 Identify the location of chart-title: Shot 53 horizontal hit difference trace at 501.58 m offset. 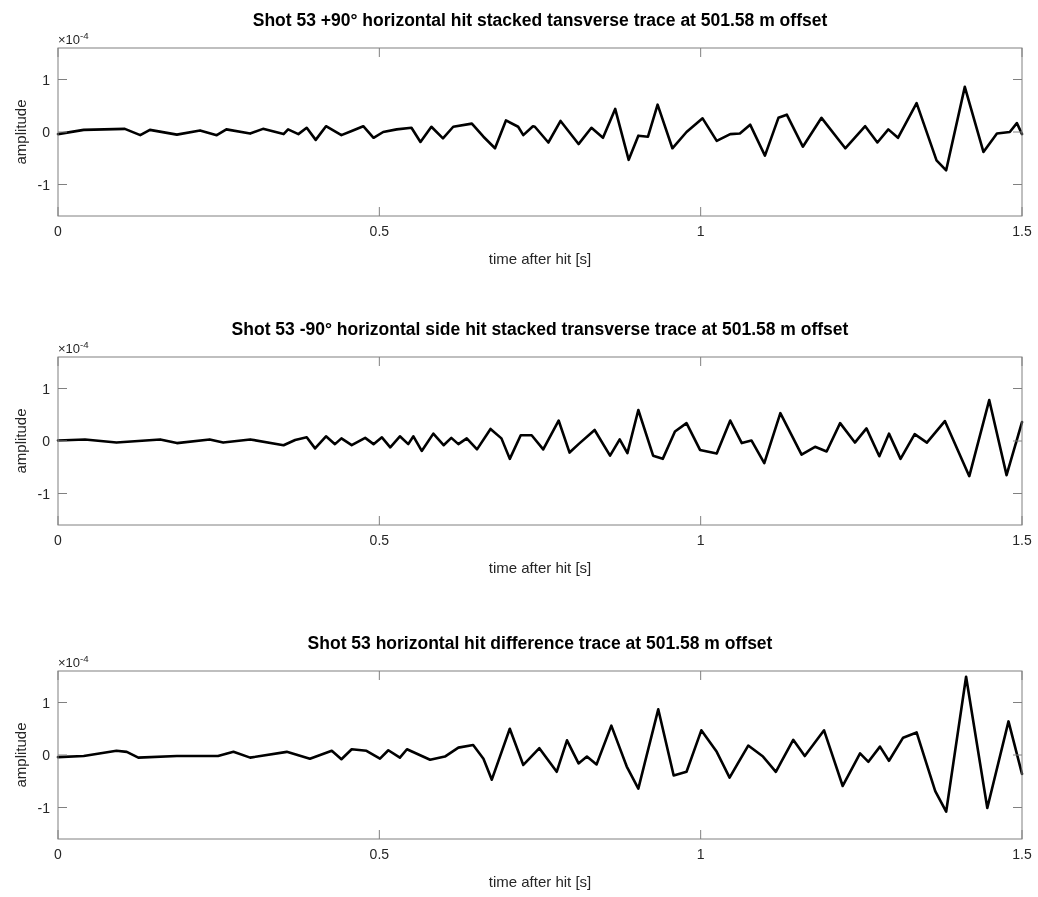
(540, 643).